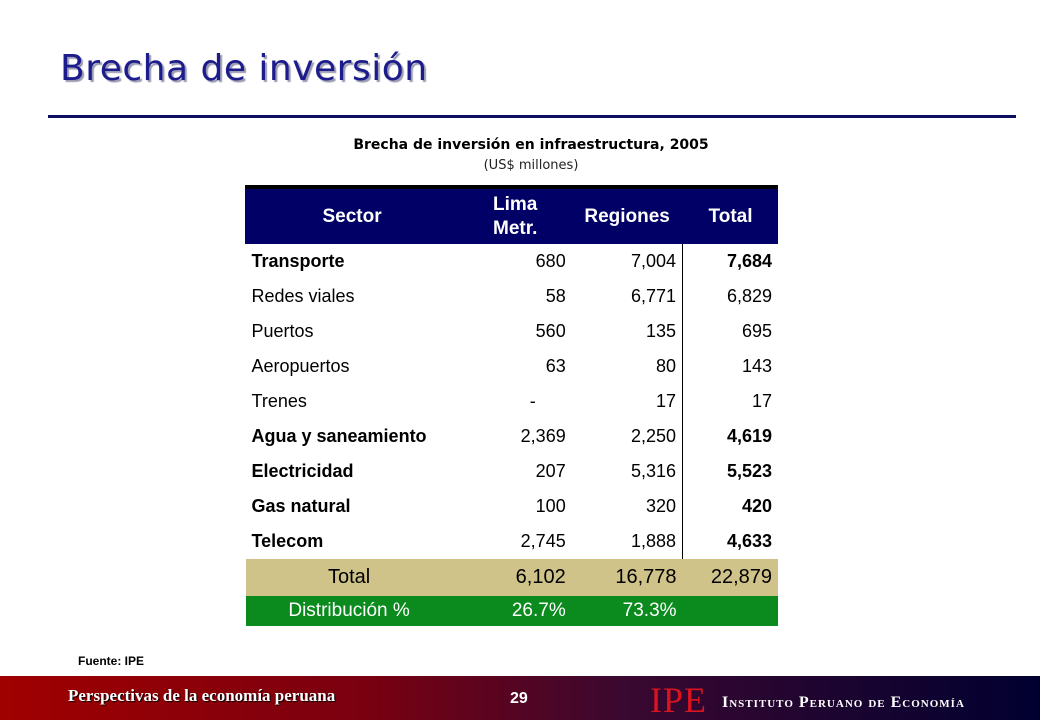 This screenshot has width=1040, height=720. What do you see at coordinates (730, 436) in the screenshot?
I see `row-total: 4,619` at bounding box center [730, 436].